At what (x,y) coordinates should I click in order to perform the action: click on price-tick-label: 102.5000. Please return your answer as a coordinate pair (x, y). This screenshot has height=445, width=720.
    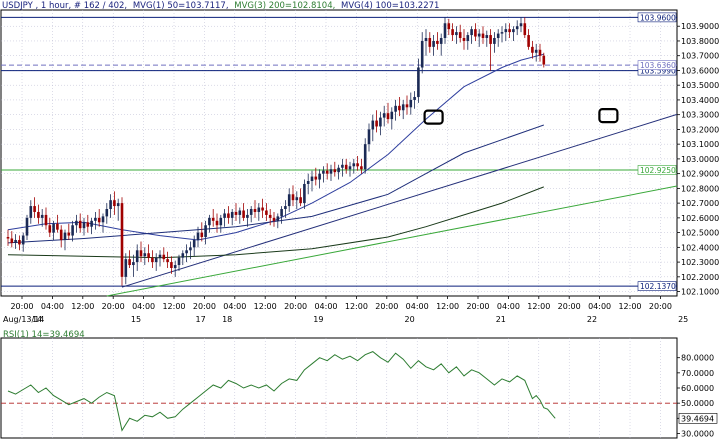
    Looking at the image, I should click on (700, 233).